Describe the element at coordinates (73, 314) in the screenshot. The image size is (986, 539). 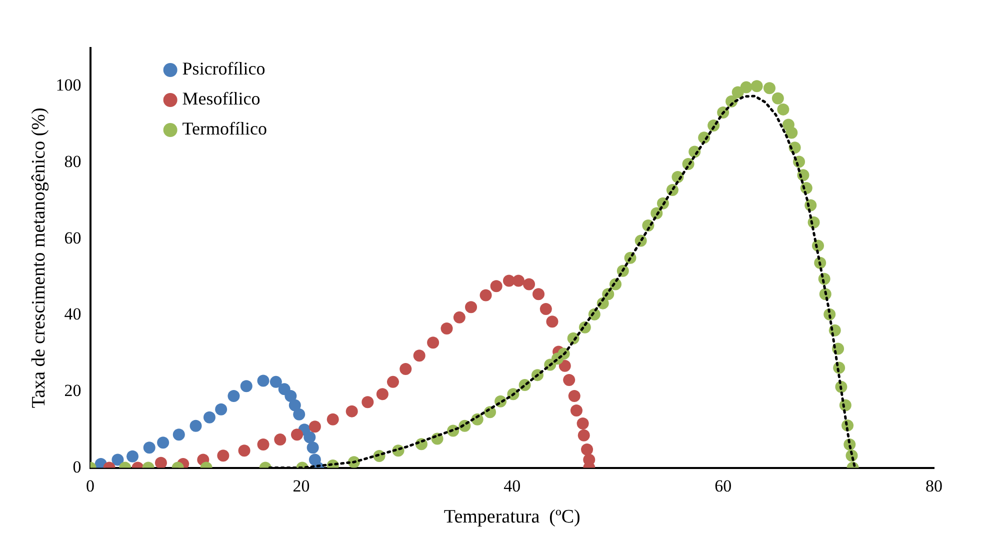
I see `y-tick-label: 40` at that location.